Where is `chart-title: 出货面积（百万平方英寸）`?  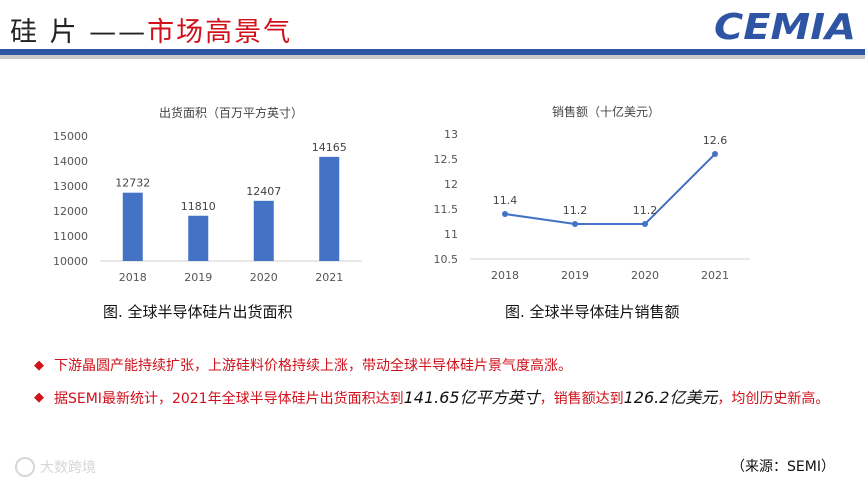 chart-title: 出货面积（百万平方英寸） is located at coordinates (231, 112).